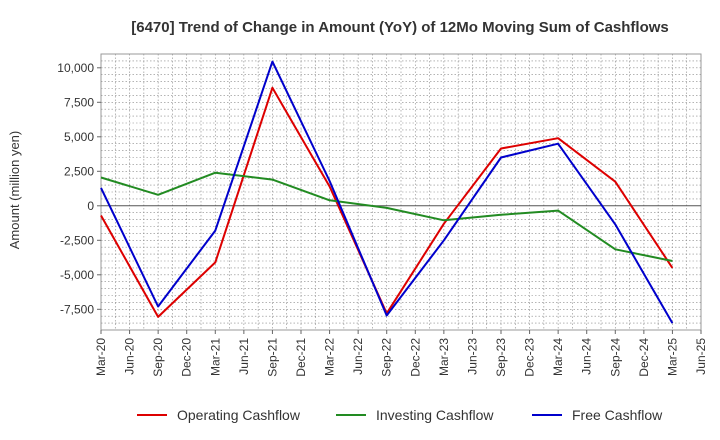  What do you see at coordinates (77, 309) in the screenshot?
I see `y-tick-label: -7,500` at bounding box center [77, 309].